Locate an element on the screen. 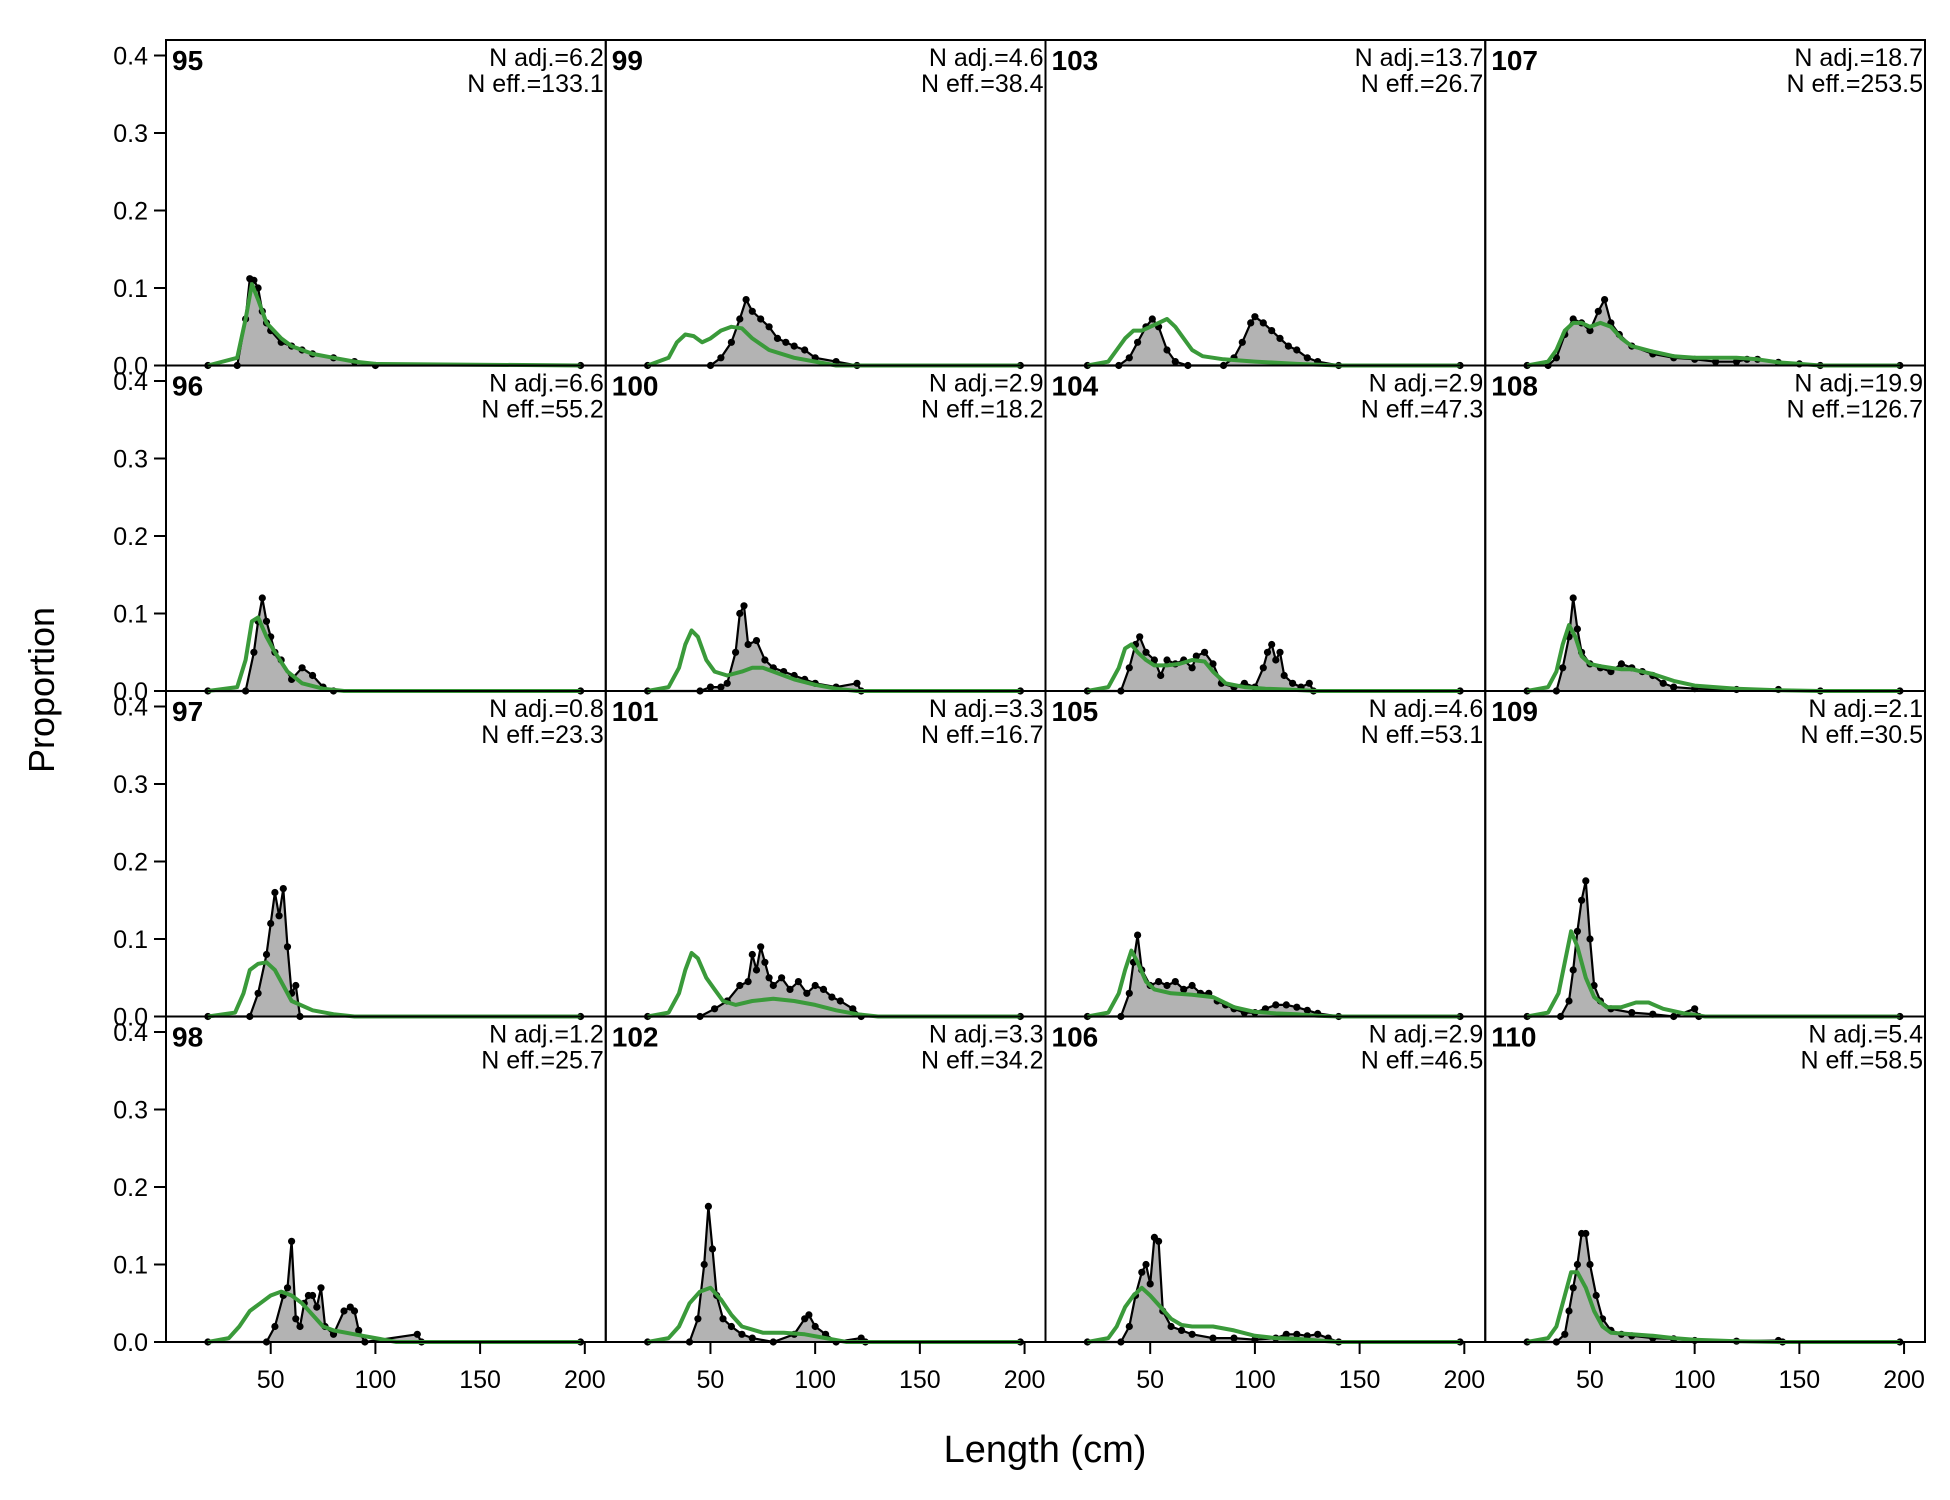  n-eff-label: N eff.=18.2 is located at coordinates (982, 410).